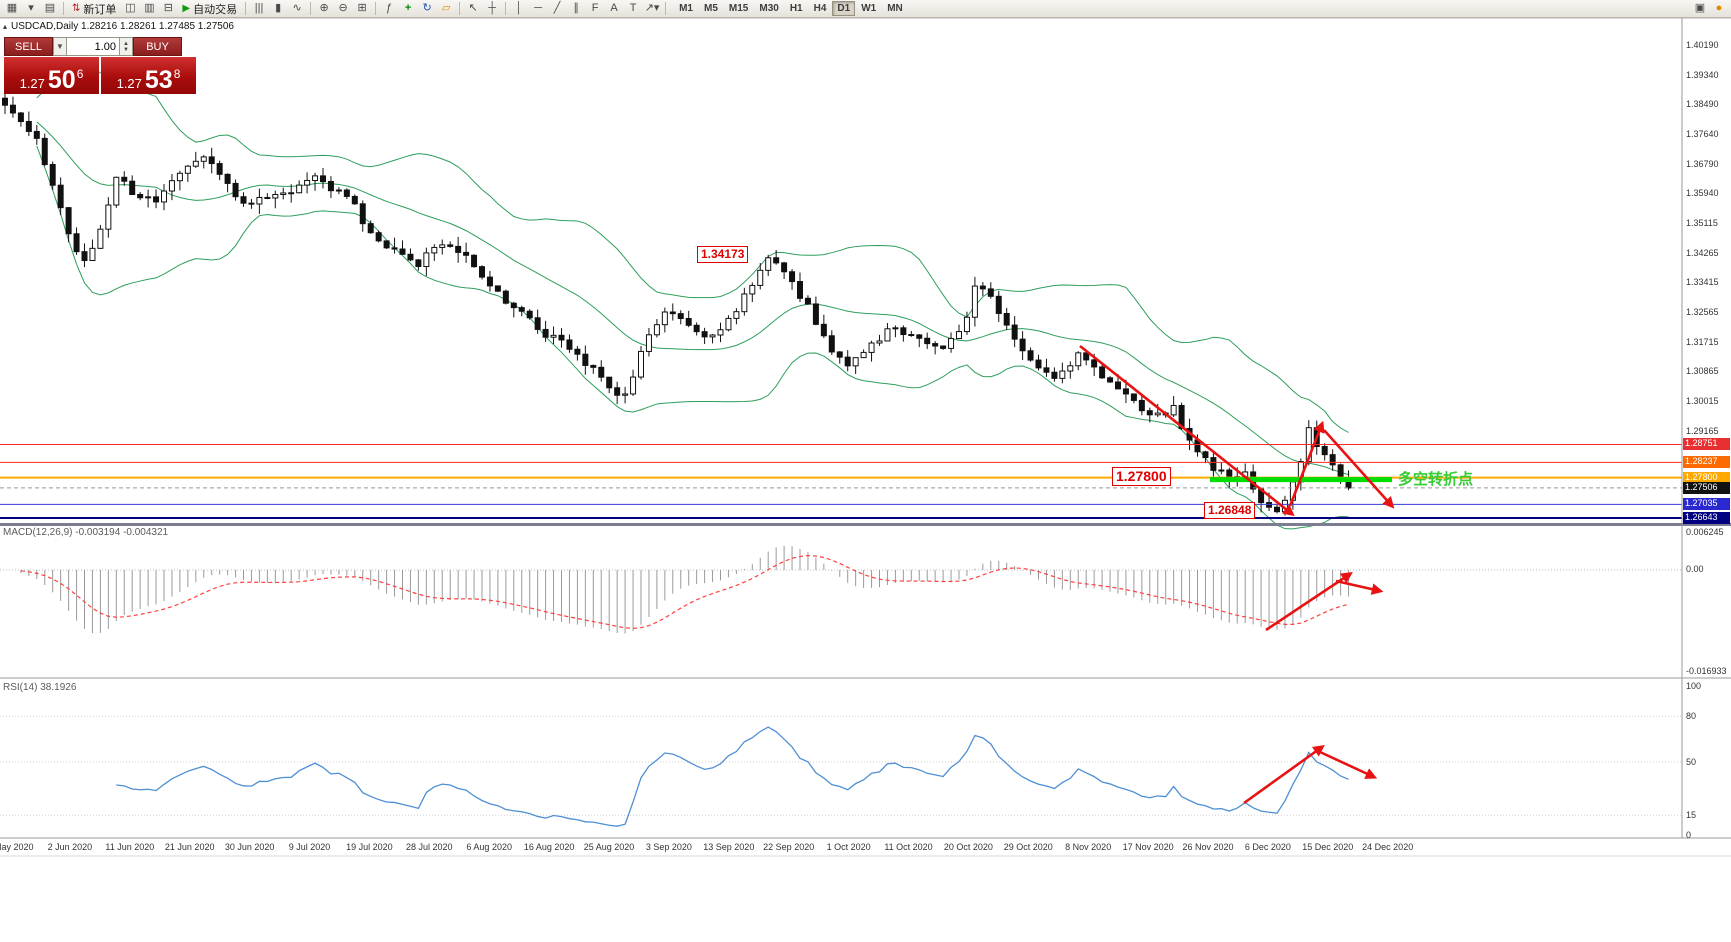 The image size is (1731, 942). Describe the element at coordinates (614, 8) in the screenshot. I see `text-tool-icon: A` at that location.